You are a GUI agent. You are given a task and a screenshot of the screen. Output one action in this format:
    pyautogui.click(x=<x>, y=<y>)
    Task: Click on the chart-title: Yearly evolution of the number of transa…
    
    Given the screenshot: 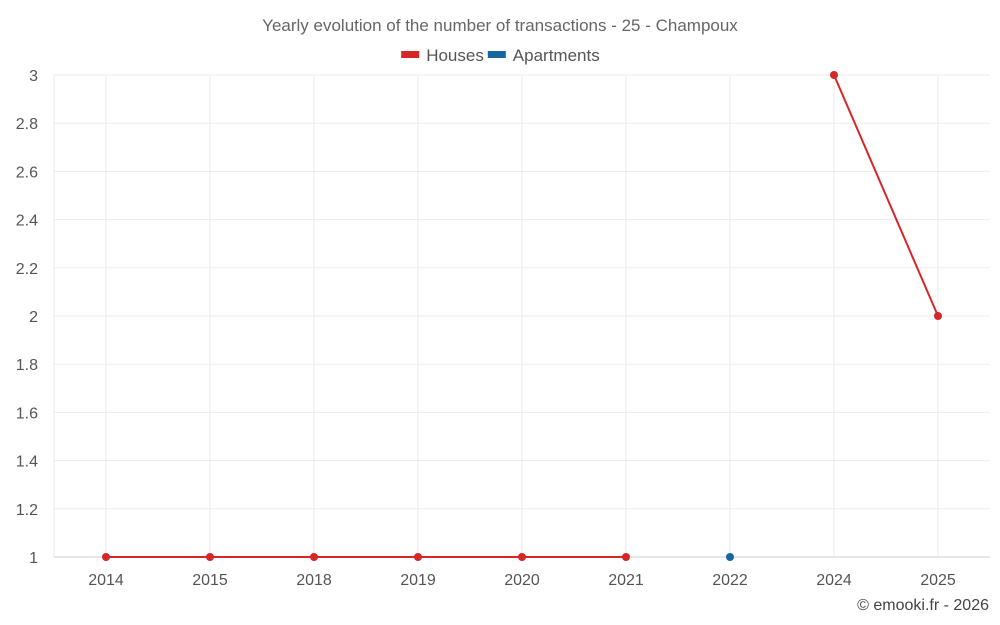 What is the action you would take?
    pyautogui.click(x=500, y=25)
    